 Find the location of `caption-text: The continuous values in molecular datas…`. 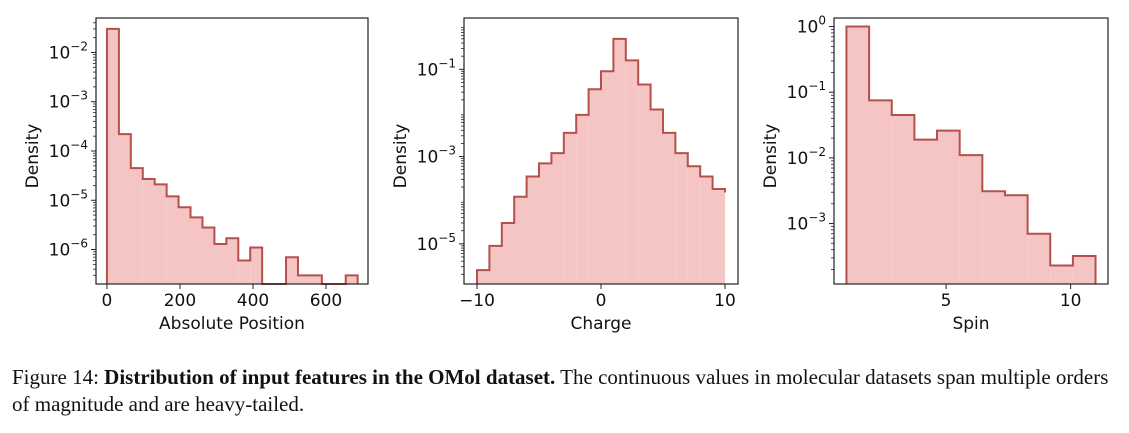

caption-text: The continuous values in molecular datas… is located at coordinates (560, 390).